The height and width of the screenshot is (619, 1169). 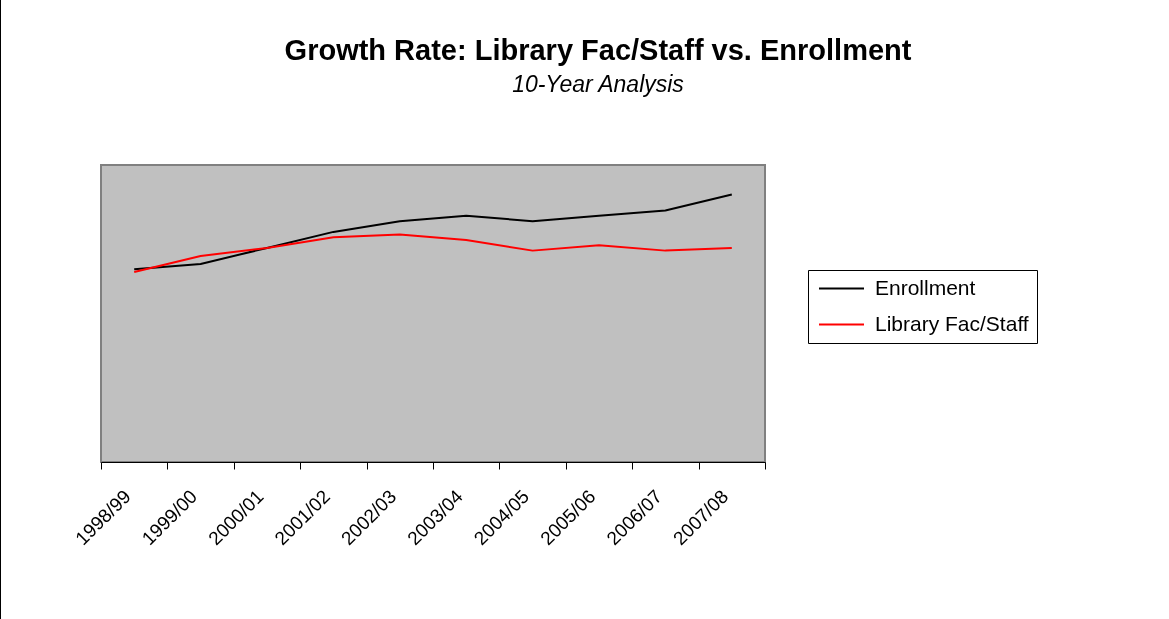 I want to click on chart-title: Growth Rate: Library Fac/Staff vs. Enrollment, so click(x=598, y=50).